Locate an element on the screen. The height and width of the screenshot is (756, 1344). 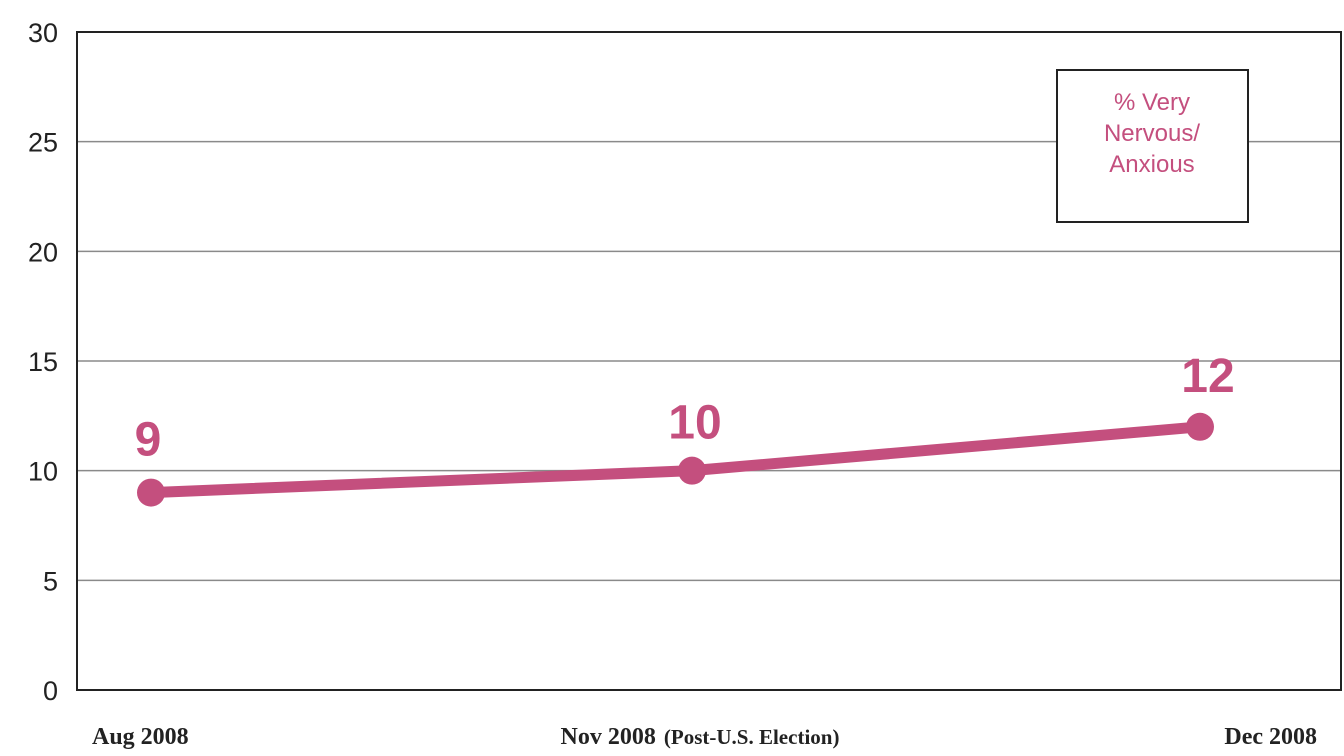
legend-line: % Very is located at coordinates (1152, 102).